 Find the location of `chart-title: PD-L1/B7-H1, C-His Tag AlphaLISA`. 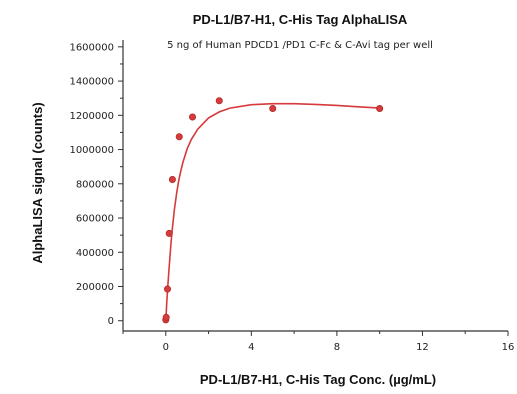

chart-title: PD-L1/B7-H1, C-His Tag AlphaLISA is located at coordinates (300, 19).